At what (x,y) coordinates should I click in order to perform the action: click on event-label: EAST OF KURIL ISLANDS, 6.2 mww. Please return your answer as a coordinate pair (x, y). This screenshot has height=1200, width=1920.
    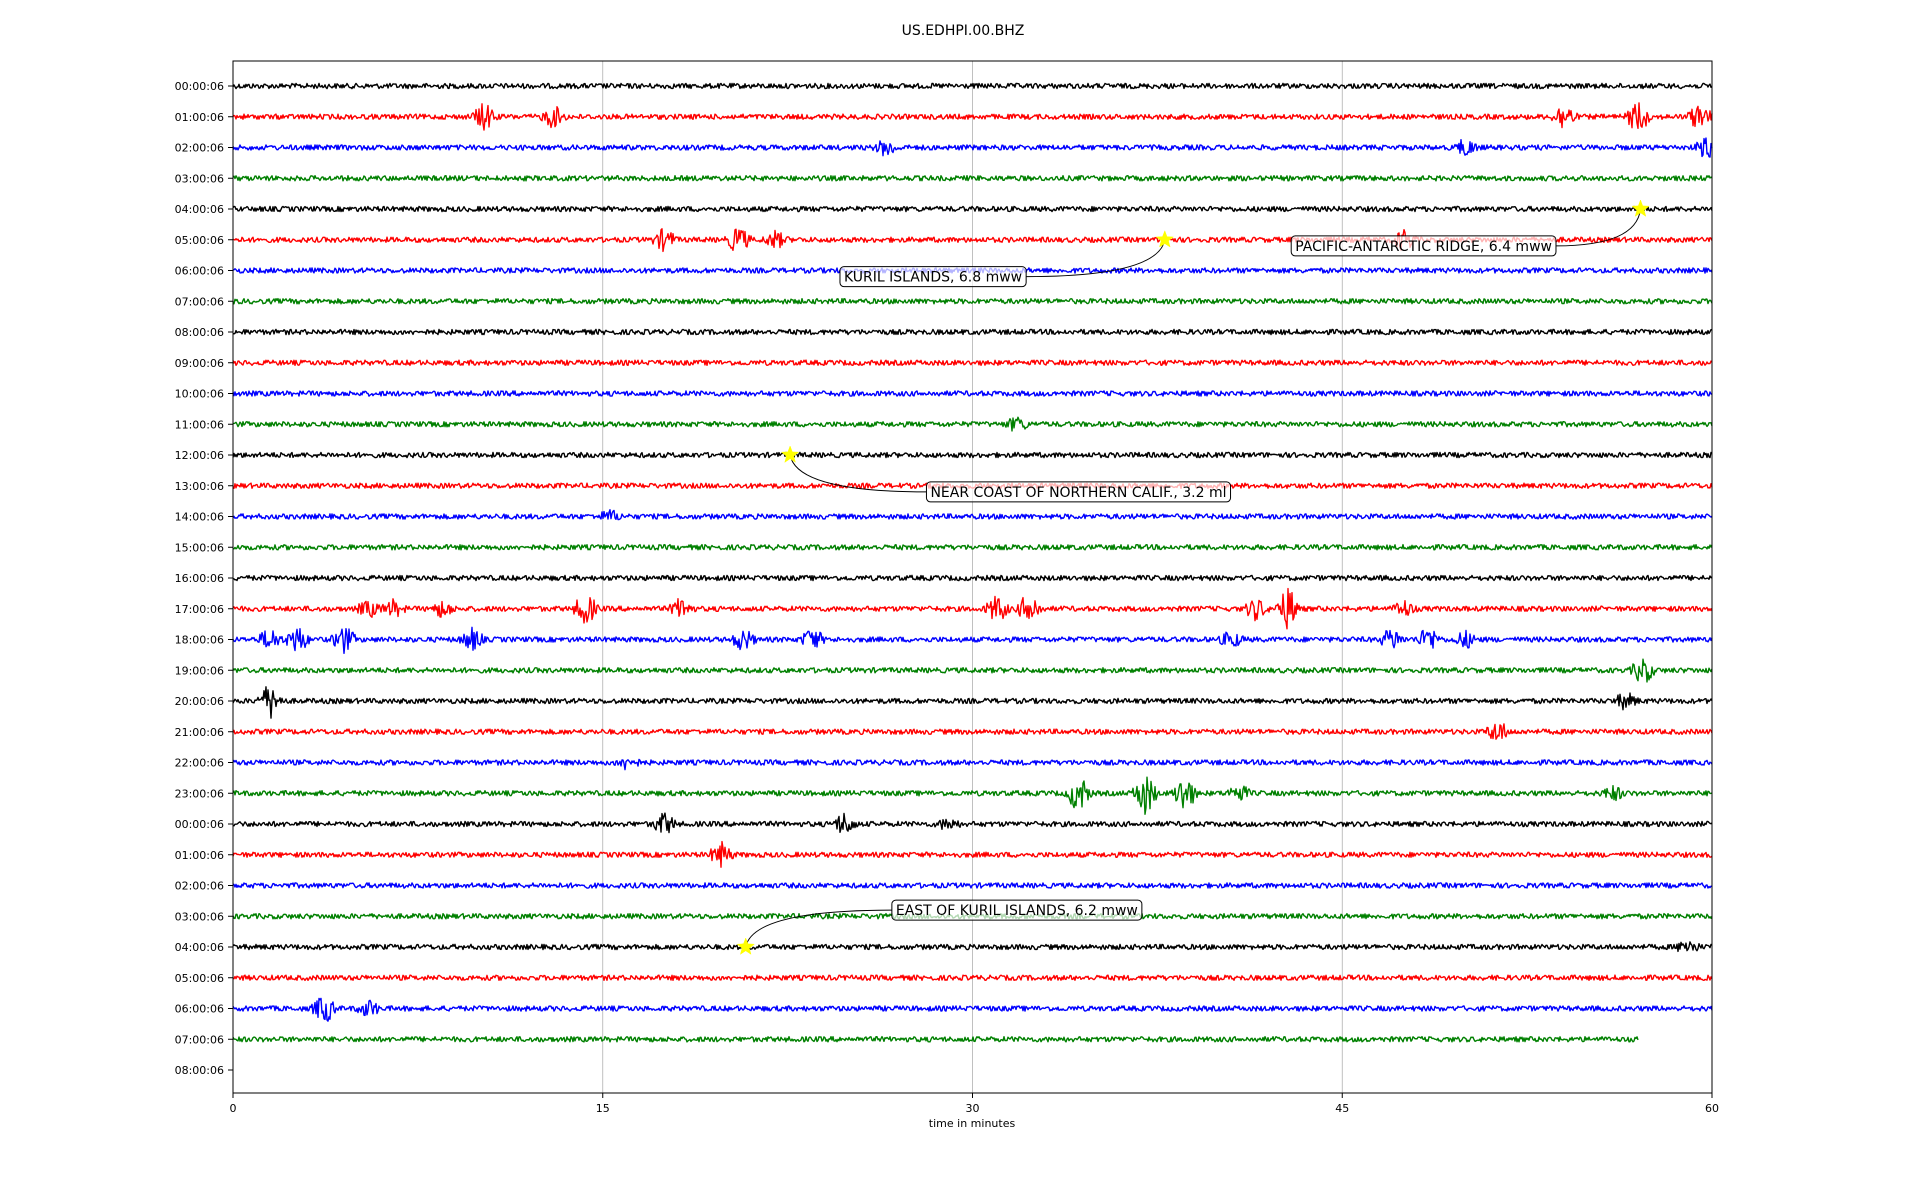
    Looking at the image, I should click on (1017, 911).